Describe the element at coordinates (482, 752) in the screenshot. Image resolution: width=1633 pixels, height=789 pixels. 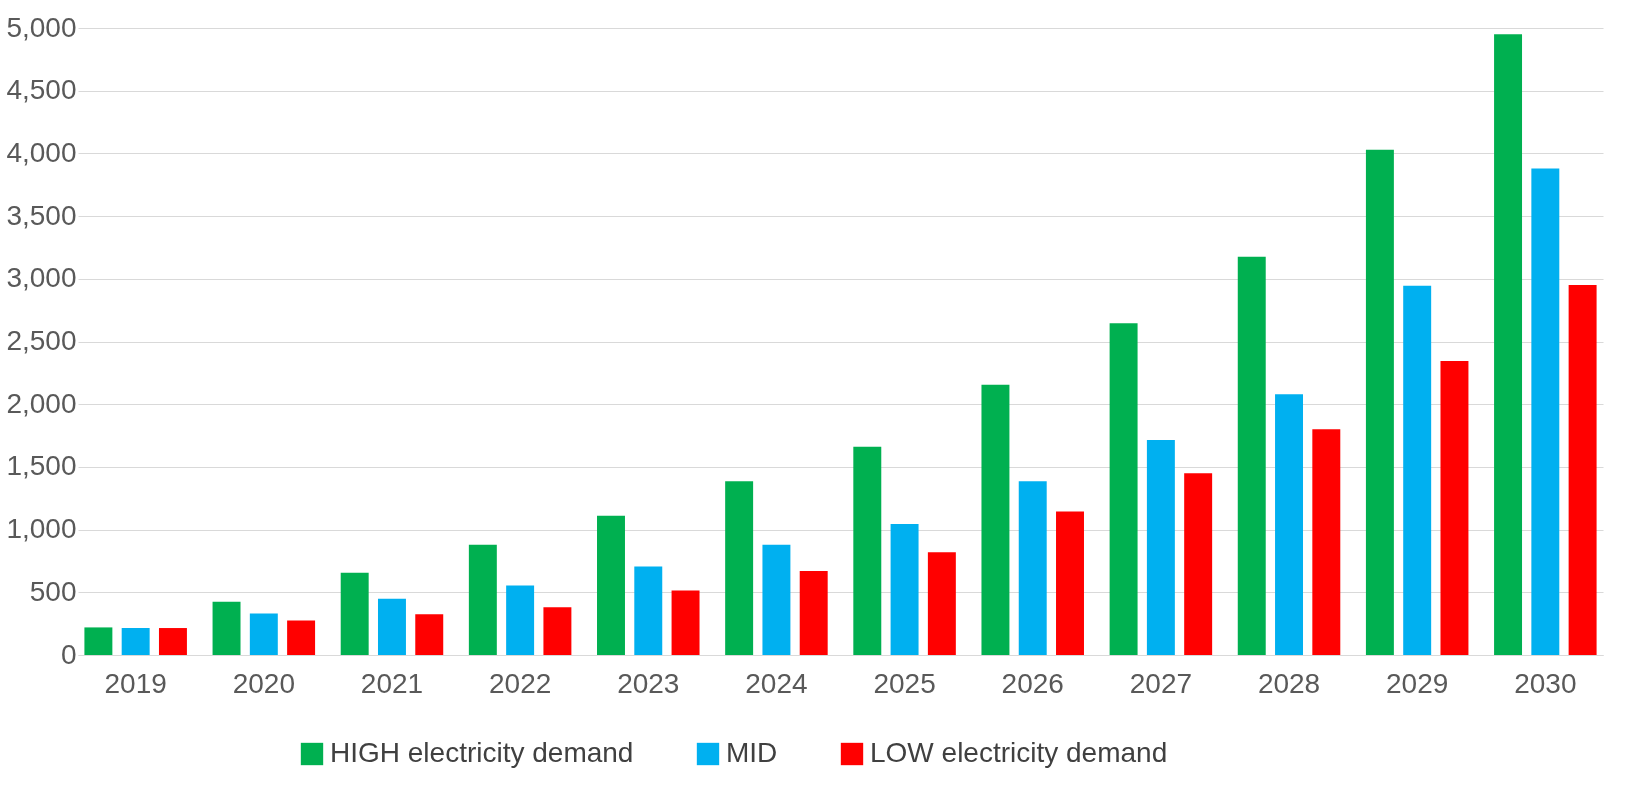
I see `legend-label: HIGH electricity demand` at that location.